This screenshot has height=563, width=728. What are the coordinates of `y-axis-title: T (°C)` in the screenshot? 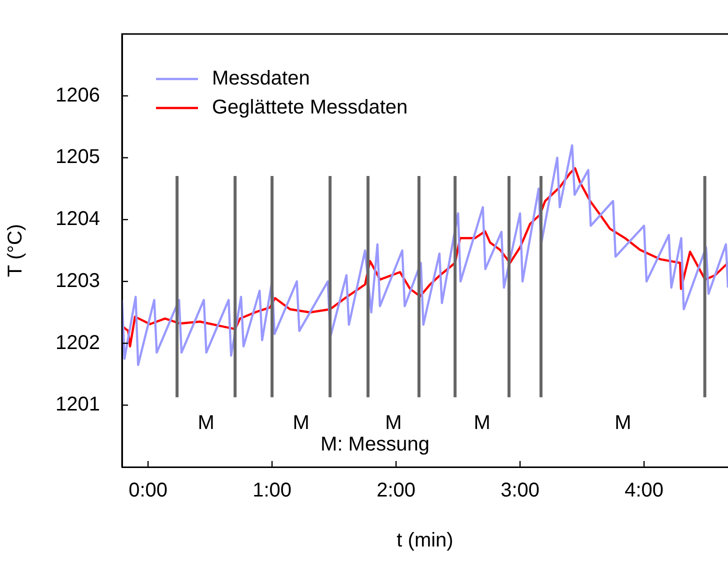 It's located at (15, 251).